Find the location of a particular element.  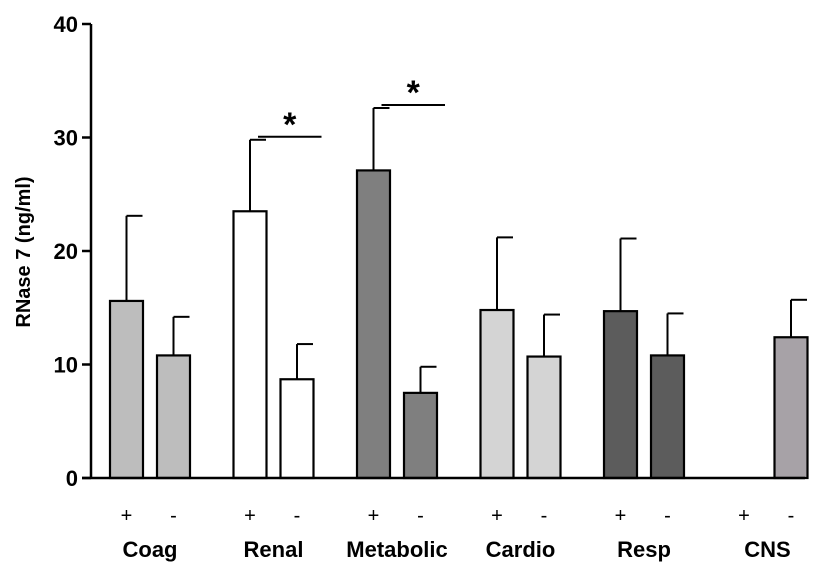

y-tick-label: 20 is located at coordinates (66, 251).